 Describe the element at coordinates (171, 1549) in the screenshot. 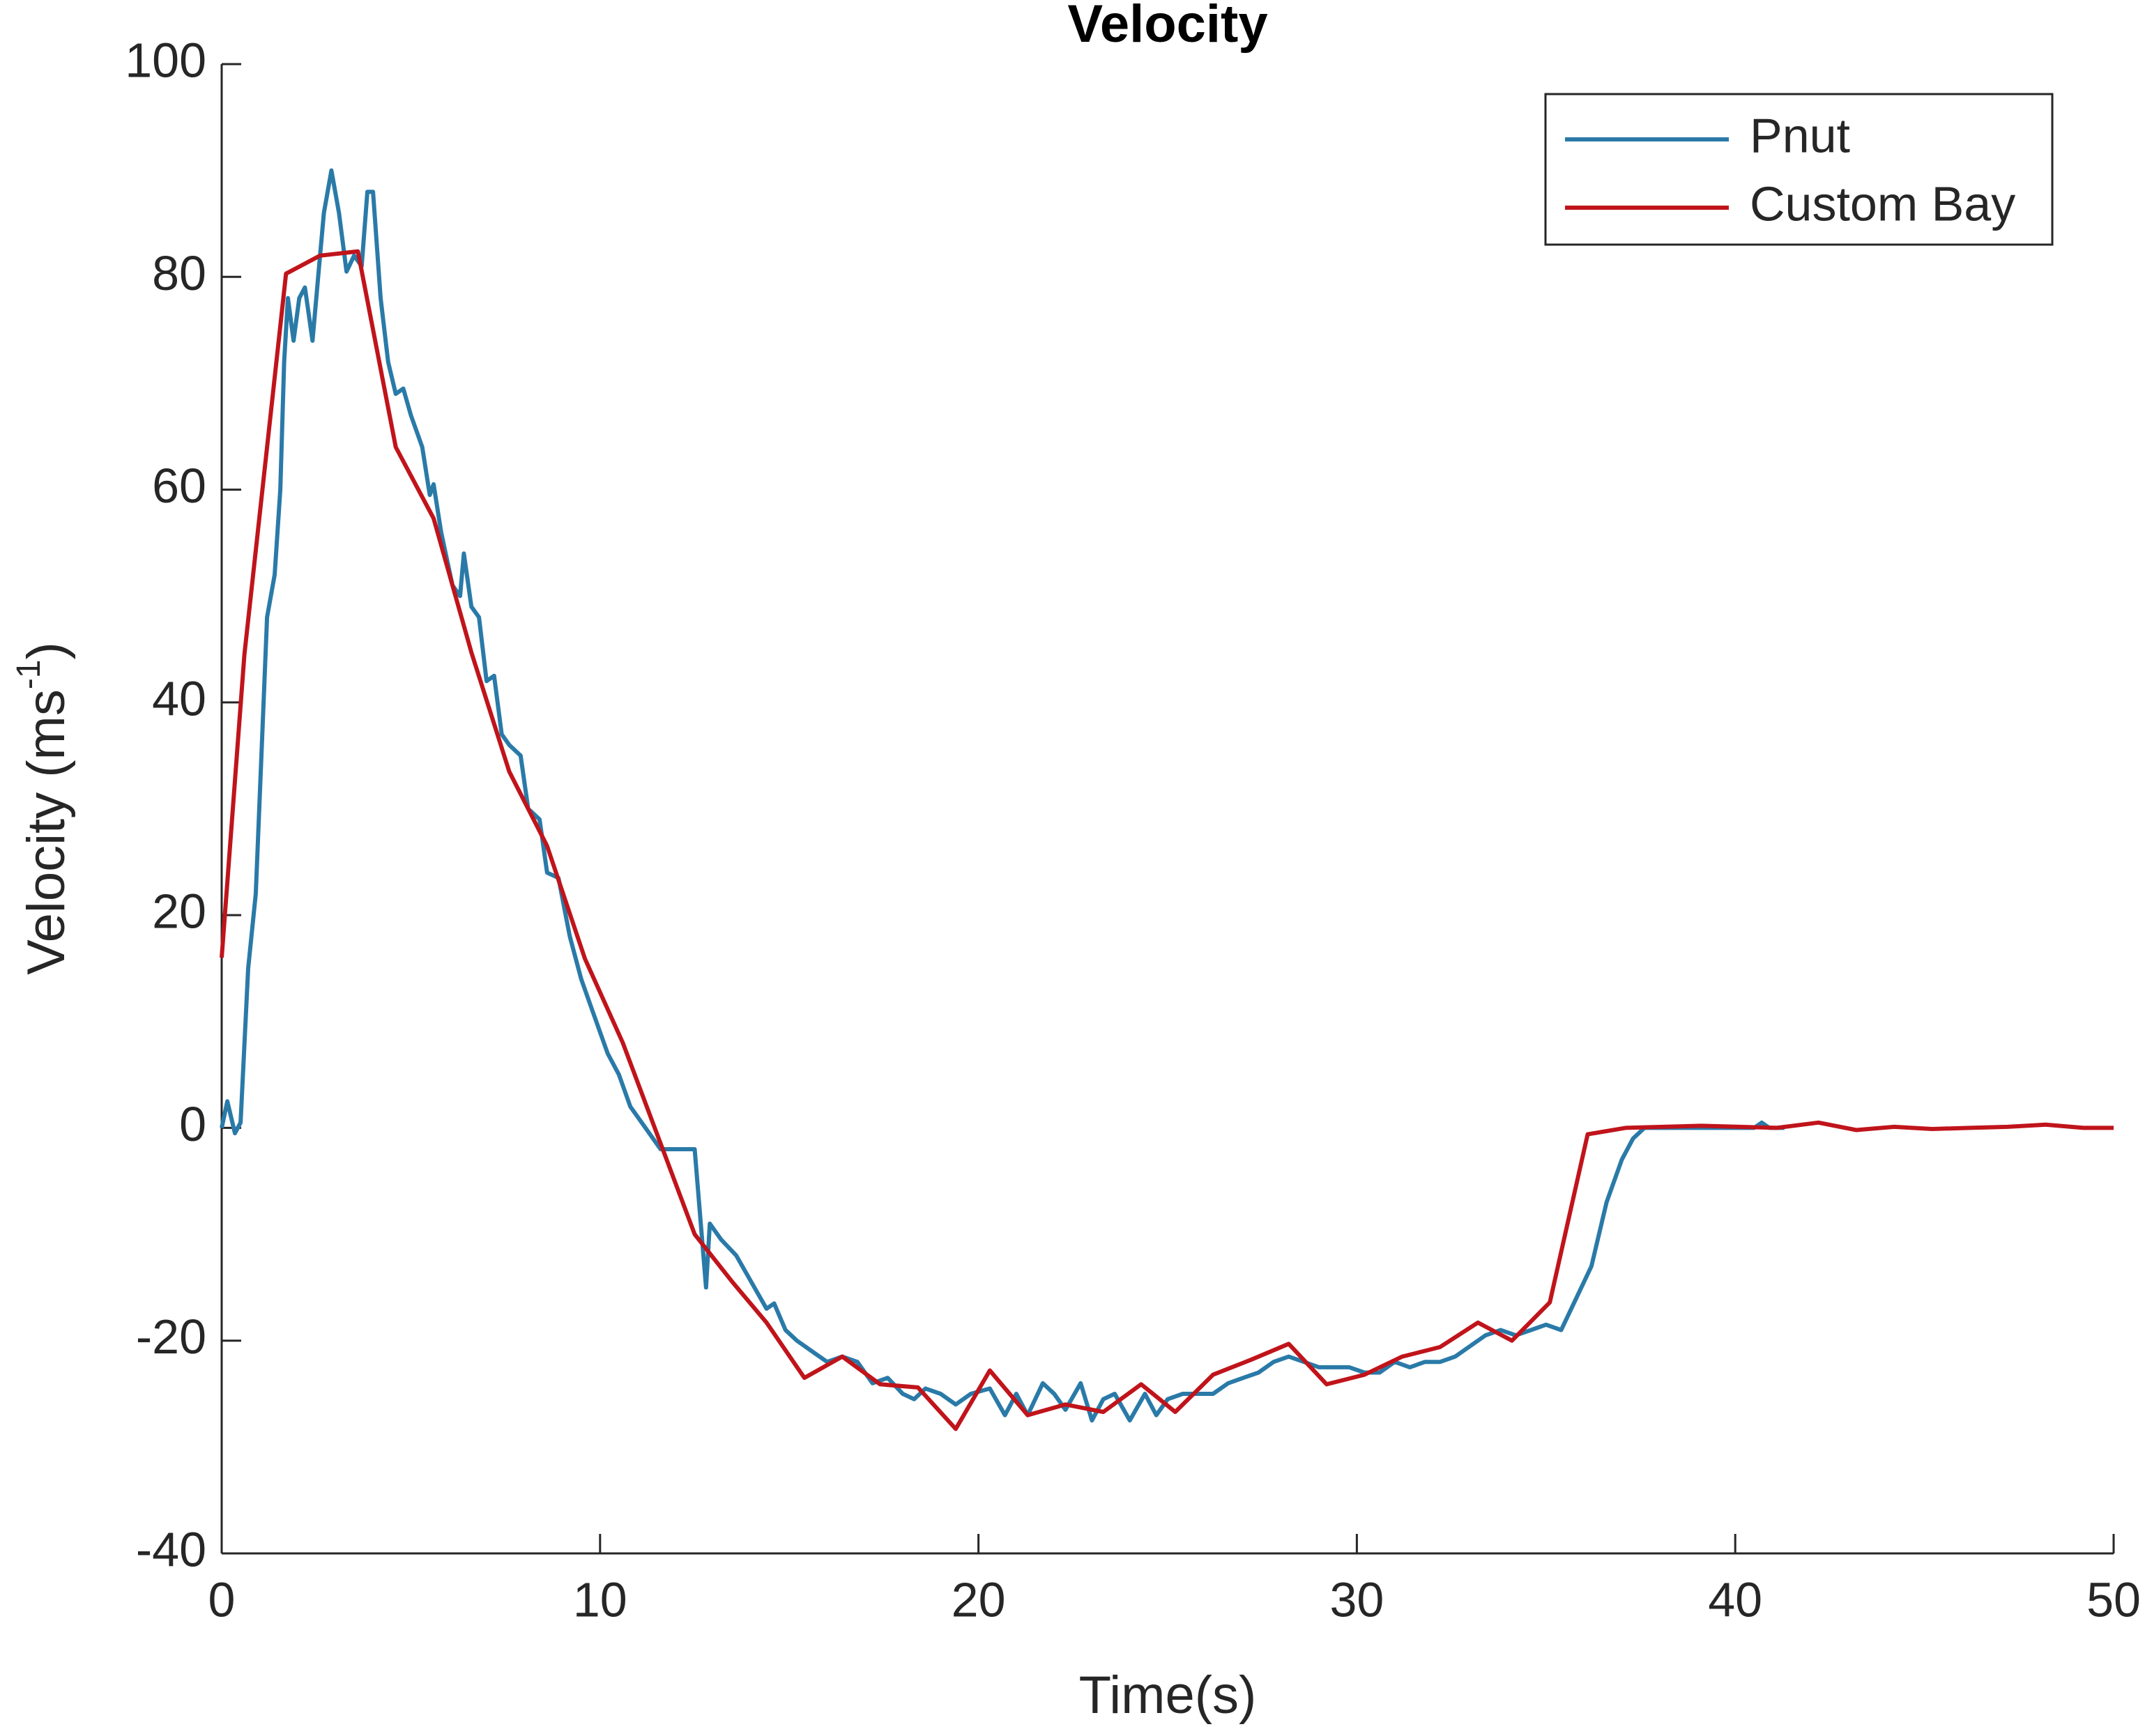

I see `y-tick-label: -40` at that location.